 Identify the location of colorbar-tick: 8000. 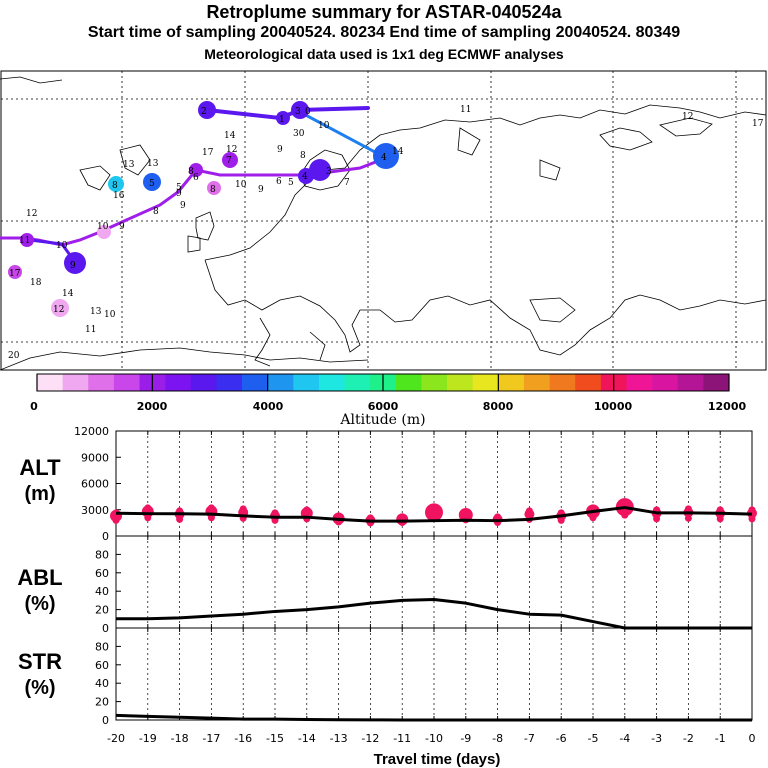
(498, 406).